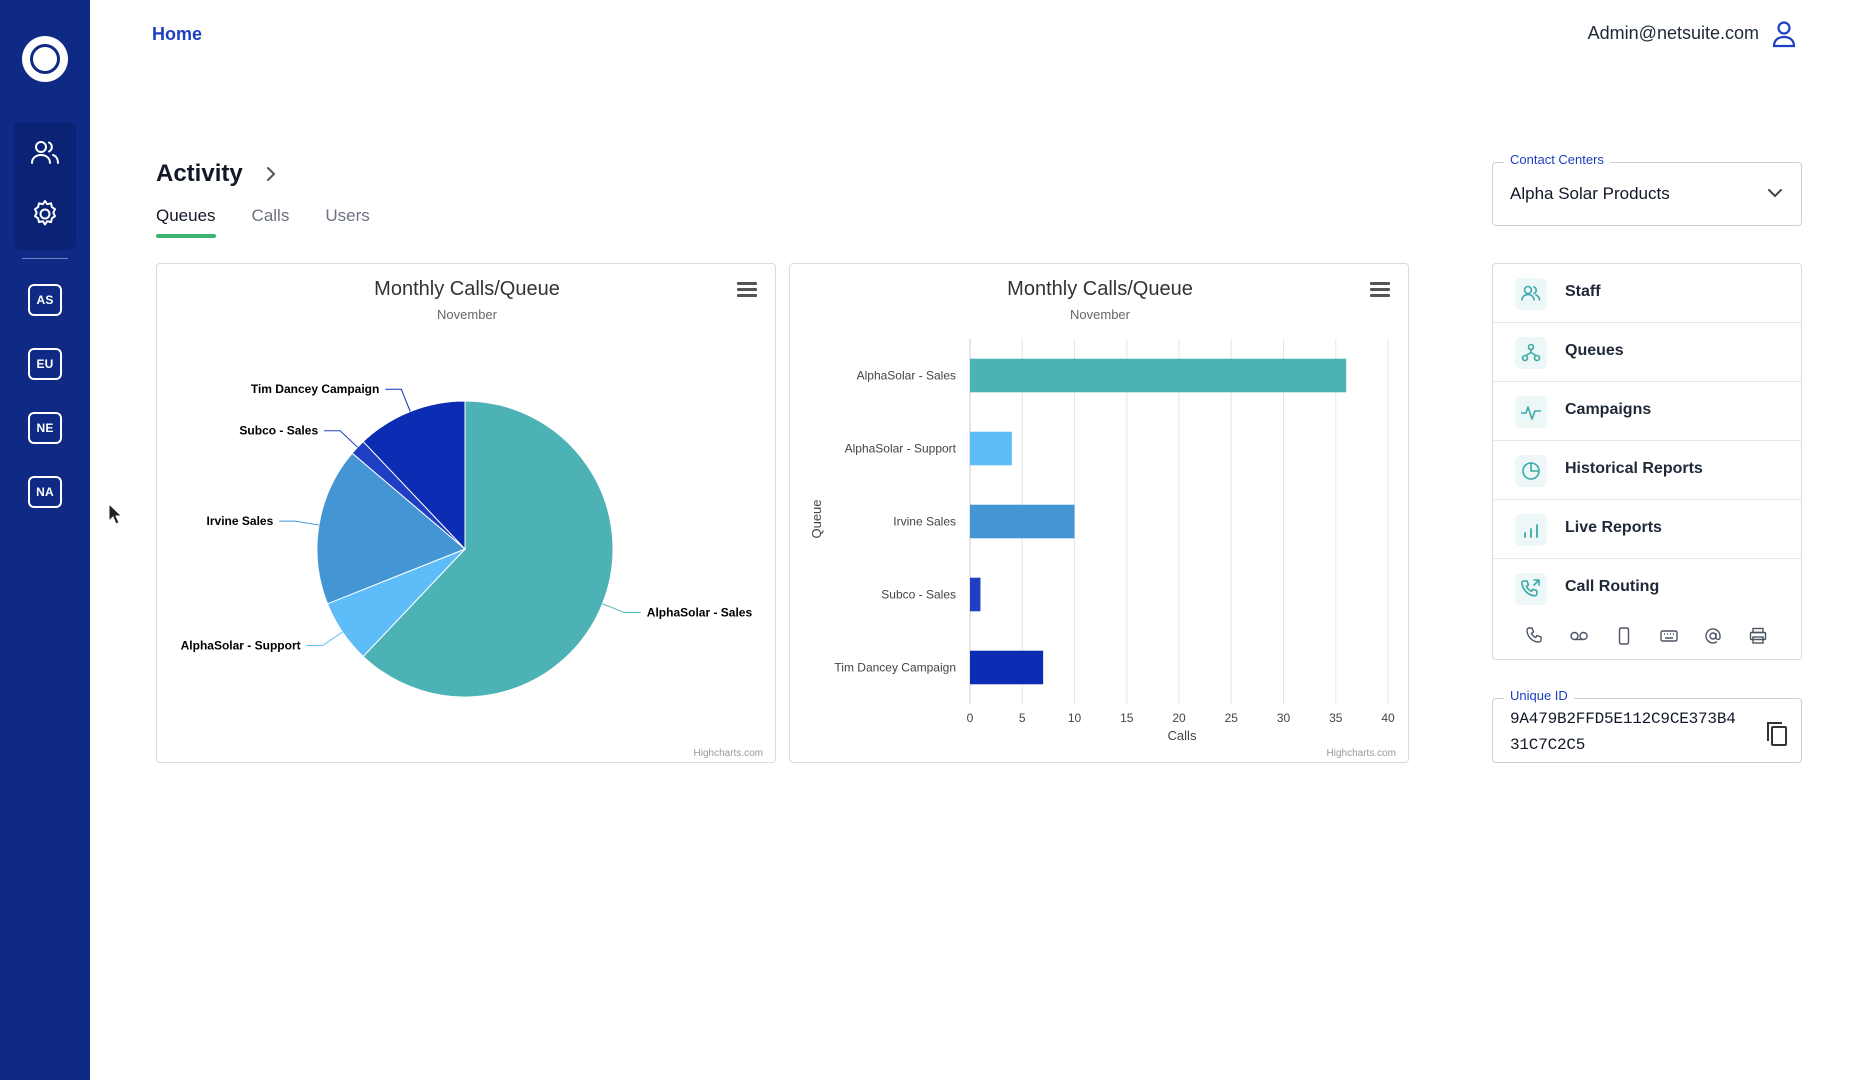 This screenshot has height=1080, width=1867. Describe the element at coordinates (1361, 753) in the screenshot. I see `bar-chart-credit: Highcharts.com` at that location.